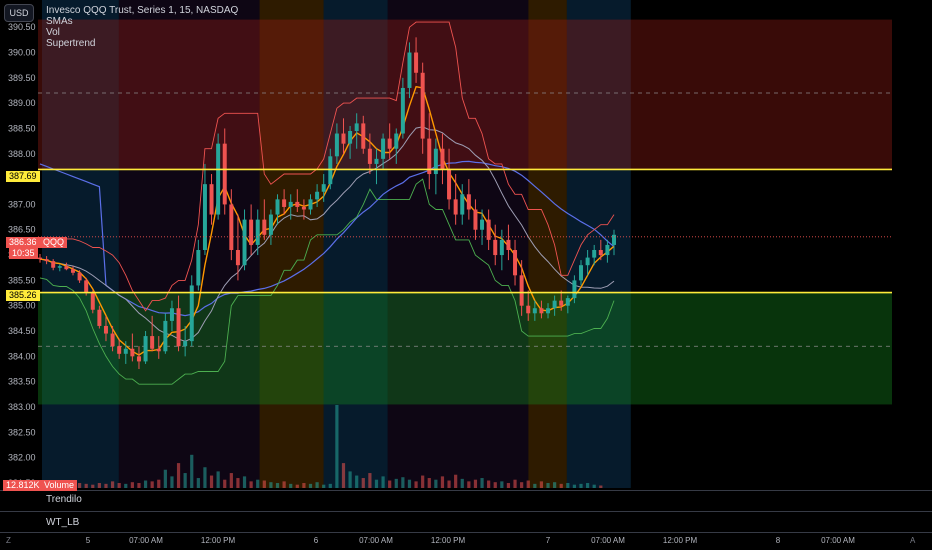  I want to click on time-tick-label: 07:00 AM, so click(376, 540).